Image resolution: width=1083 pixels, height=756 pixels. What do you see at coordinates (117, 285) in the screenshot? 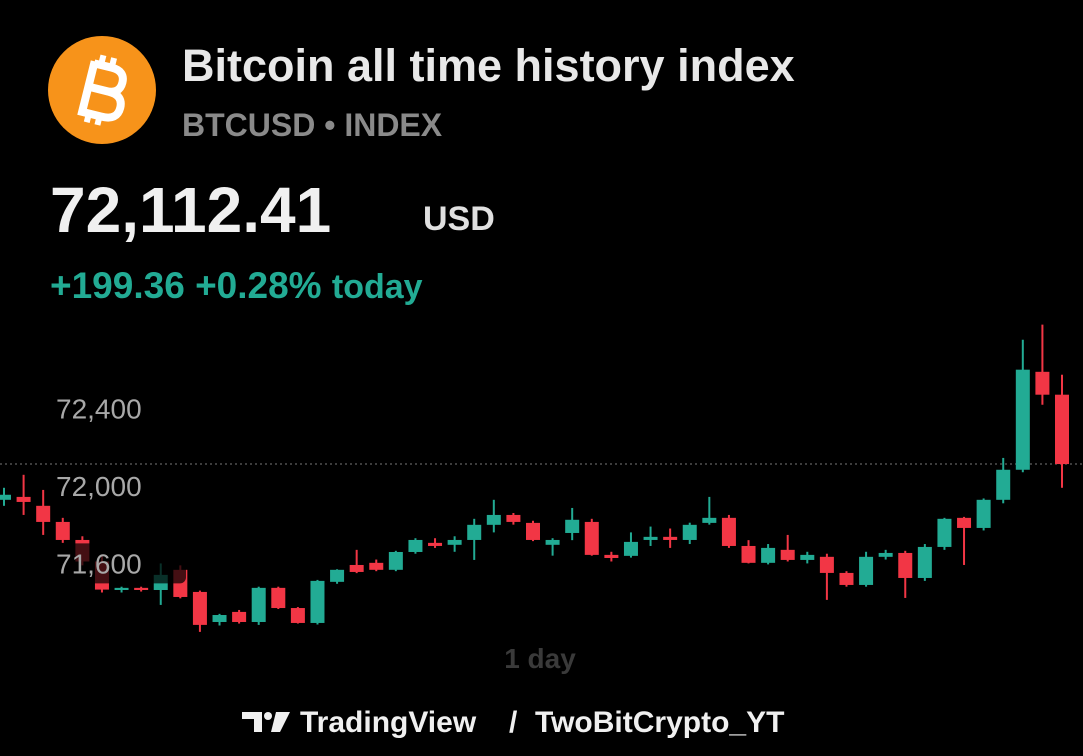
I see `change: +199.36` at bounding box center [117, 285].